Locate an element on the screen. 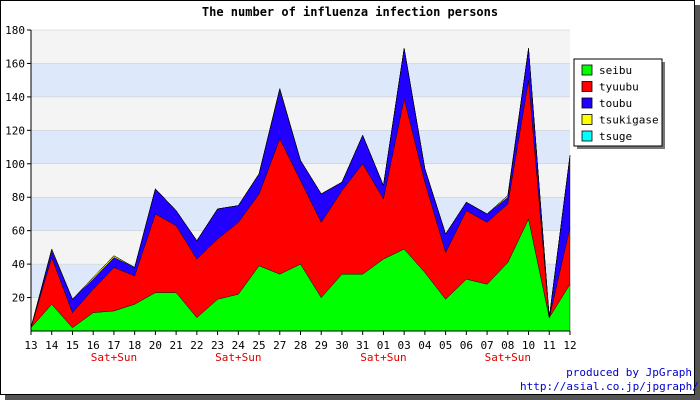 This screenshot has height=400, width=700. legend-swatch-tsuge is located at coordinates (587, 136).